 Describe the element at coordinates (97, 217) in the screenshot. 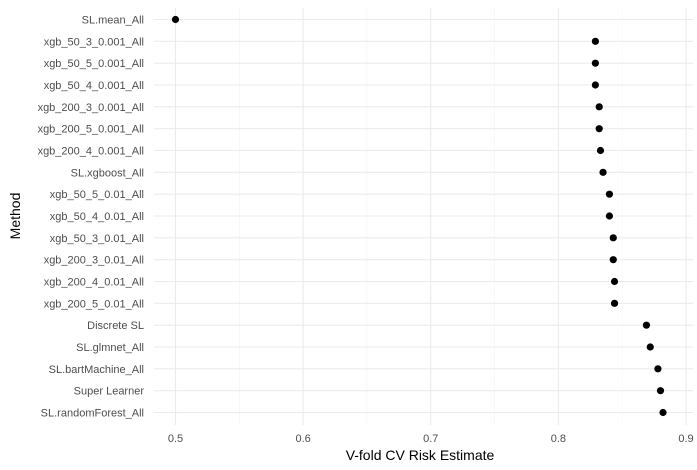

I see `y-tick-label: xgb_50_4_0.01_All` at that location.